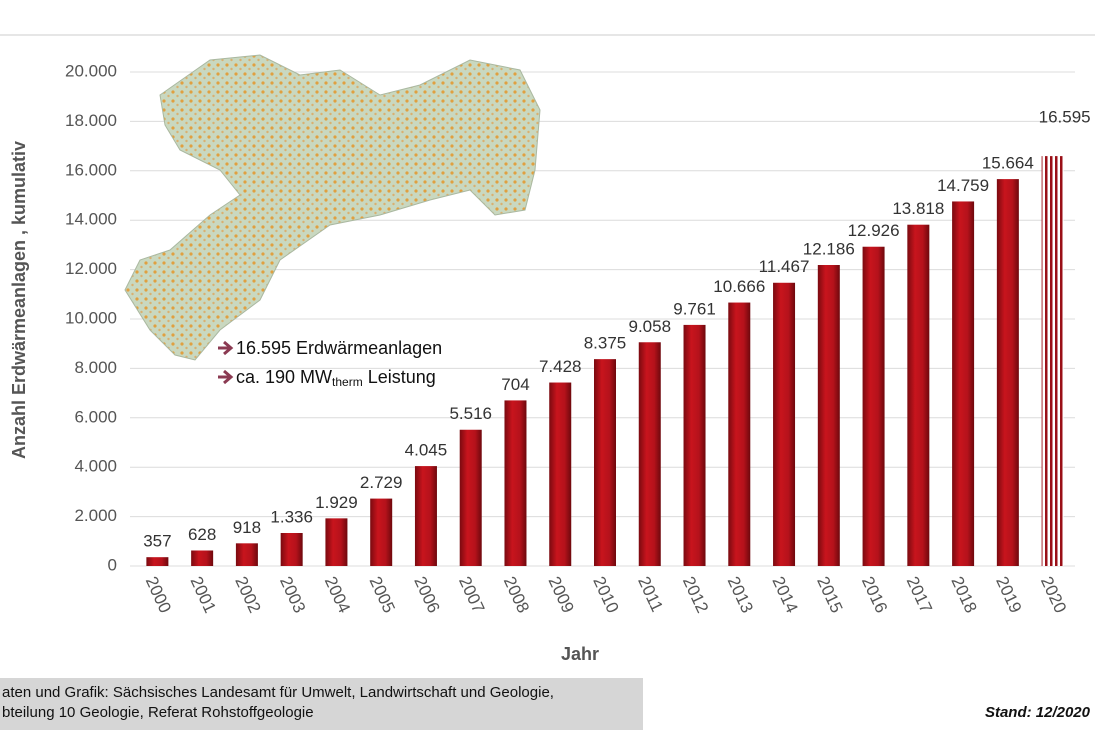 This screenshot has height=730, width=1095. I want to click on annotation-text: 16.595 Erdwärmeanlagen, so click(339, 348).